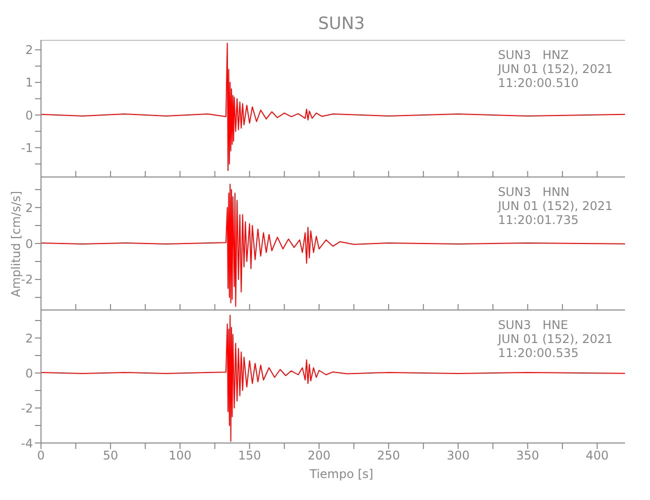  Describe the element at coordinates (388, 455) in the screenshot. I see `x-tick-label: 250` at that location.